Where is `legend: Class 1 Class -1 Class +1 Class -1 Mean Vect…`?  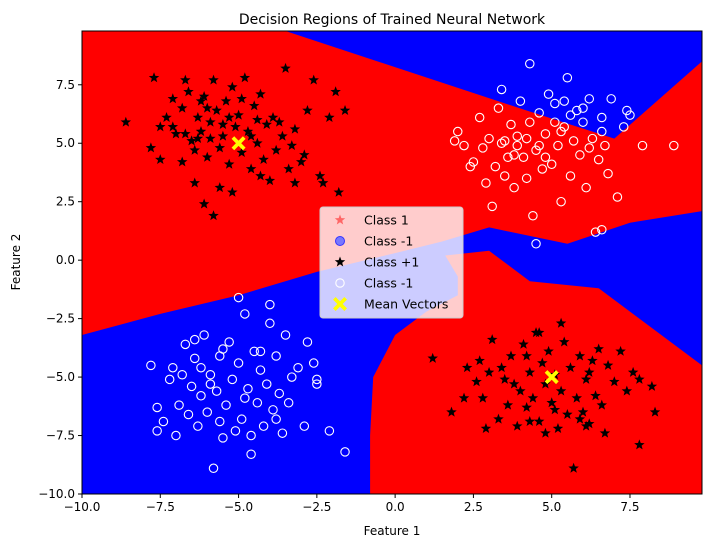 legend: Class 1 Class -1 Class +1 Class -1 Mean Vect… is located at coordinates (391, 262).